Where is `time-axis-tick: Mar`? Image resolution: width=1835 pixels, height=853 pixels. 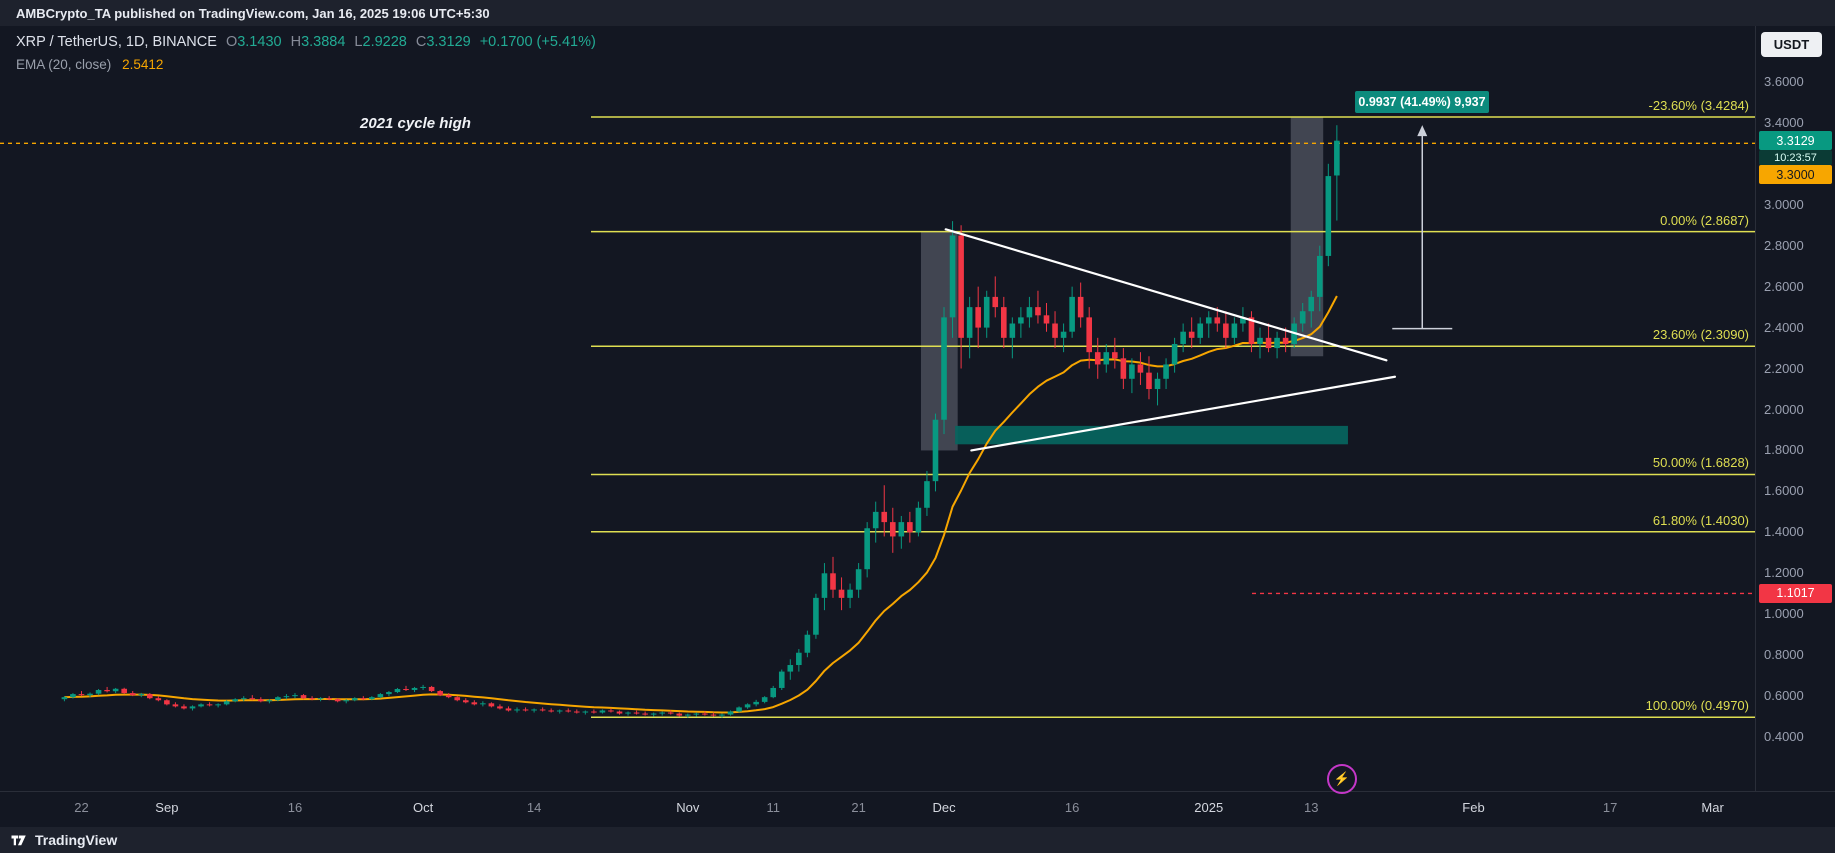 time-axis-tick: Mar is located at coordinates (1712, 807).